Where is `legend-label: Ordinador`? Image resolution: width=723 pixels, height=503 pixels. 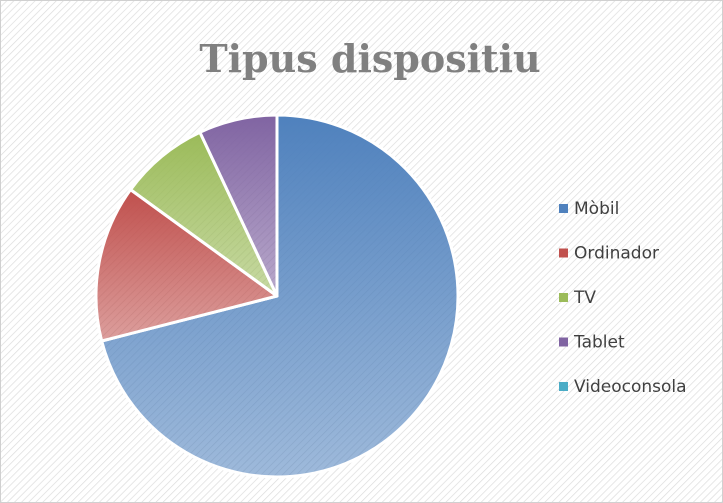 legend-label: Ordinador is located at coordinates (616, 254).